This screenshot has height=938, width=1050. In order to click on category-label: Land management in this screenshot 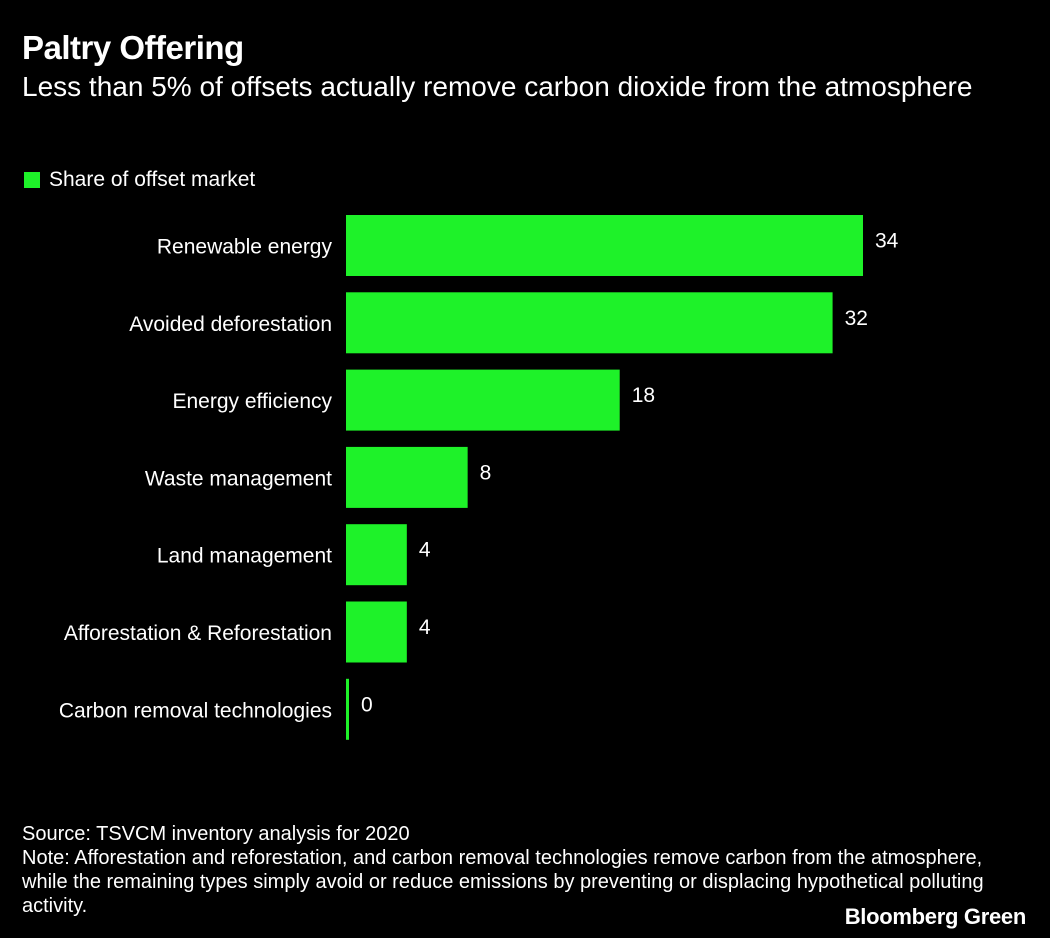, I will do `click(244, 556)`.